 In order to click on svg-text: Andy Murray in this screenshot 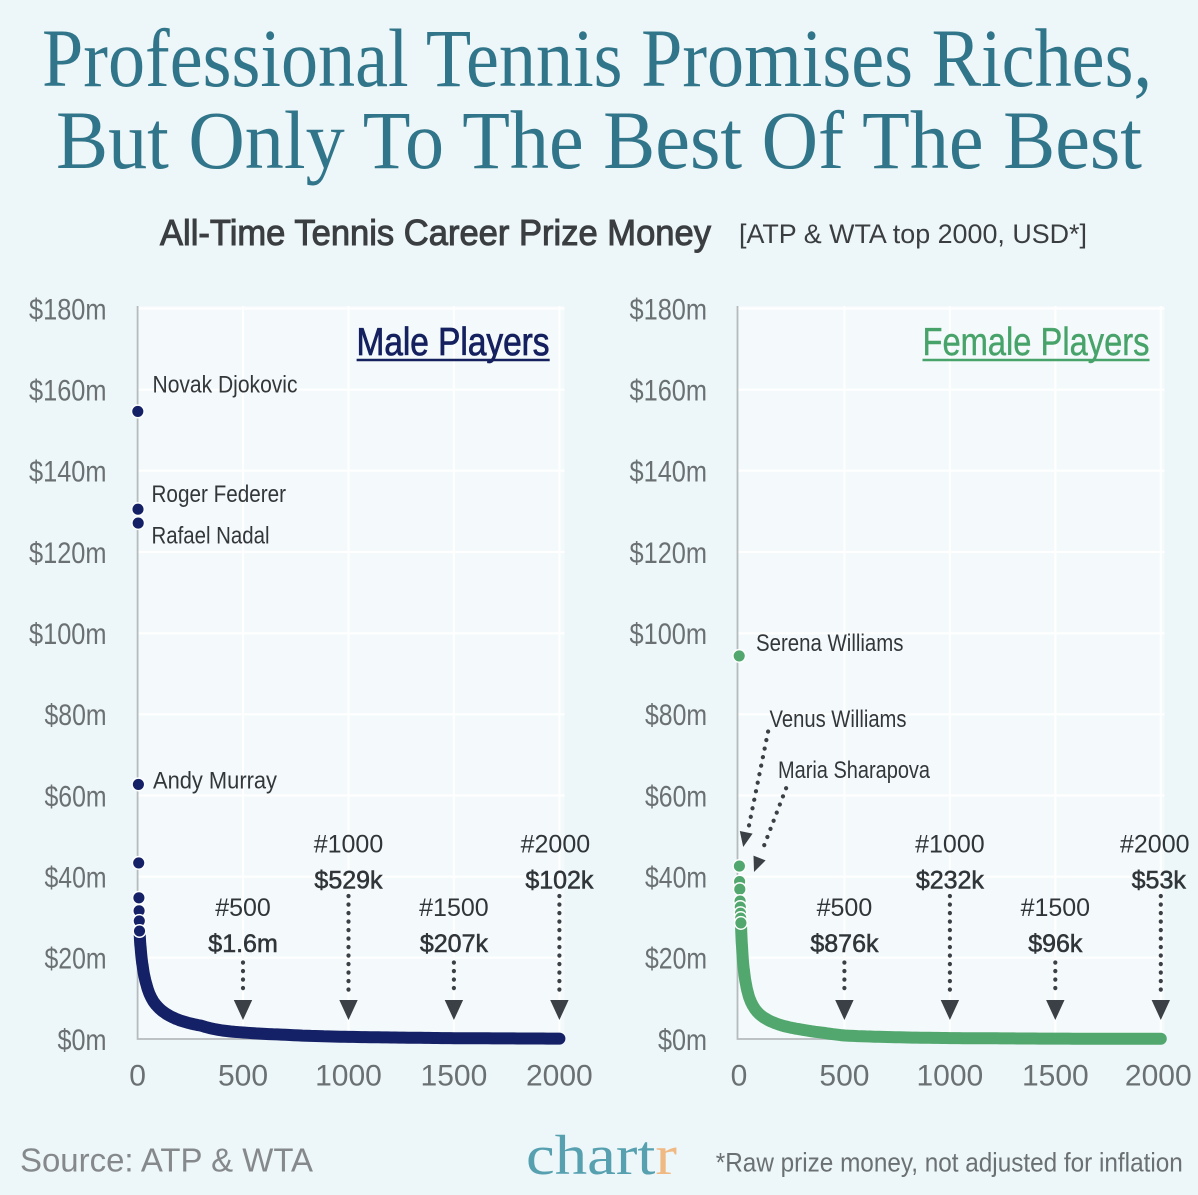, I will do `click(215, 781)`.